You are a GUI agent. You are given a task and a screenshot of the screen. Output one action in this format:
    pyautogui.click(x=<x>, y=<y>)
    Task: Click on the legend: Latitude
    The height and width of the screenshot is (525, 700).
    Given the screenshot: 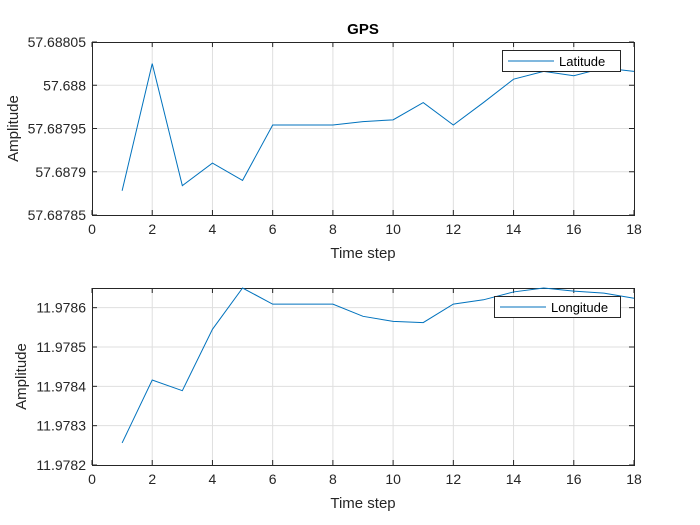 What is the action you would take?
    pyautogui.click(x=561, y=61)
    